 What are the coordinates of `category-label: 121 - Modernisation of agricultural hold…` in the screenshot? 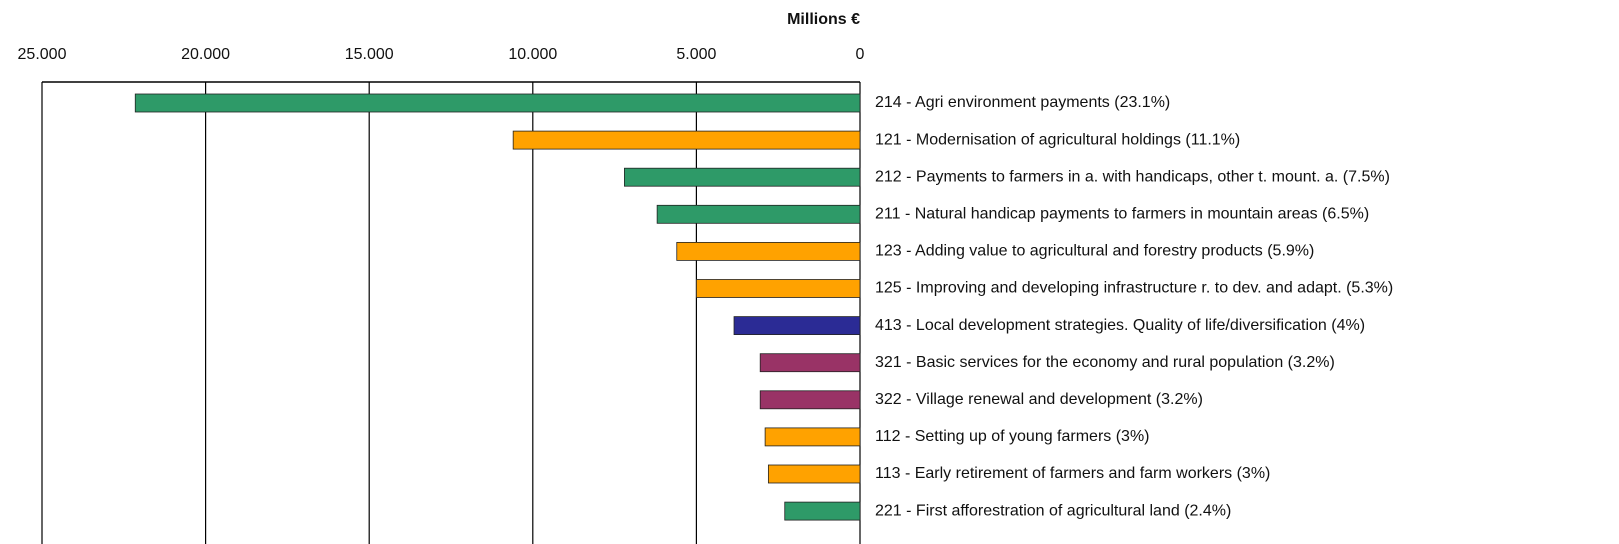 It's located at (1057, 139).